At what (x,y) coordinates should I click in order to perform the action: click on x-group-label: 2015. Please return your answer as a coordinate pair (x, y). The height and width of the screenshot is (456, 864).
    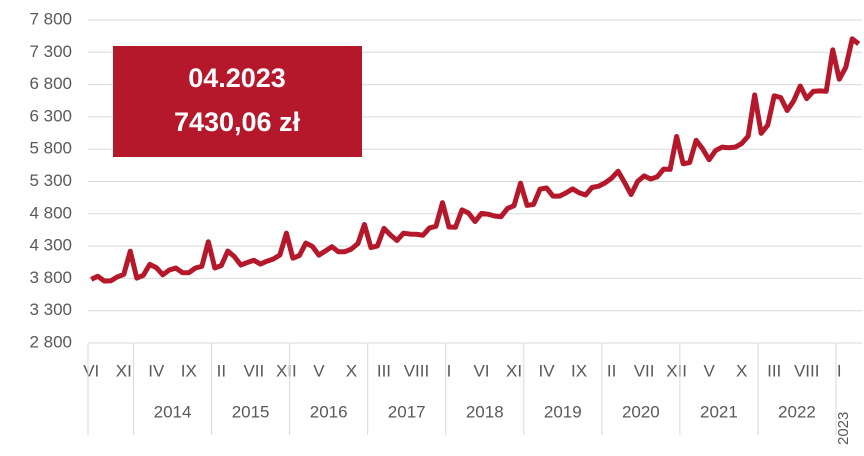
    Looking at the image, I should click on (251, 411).